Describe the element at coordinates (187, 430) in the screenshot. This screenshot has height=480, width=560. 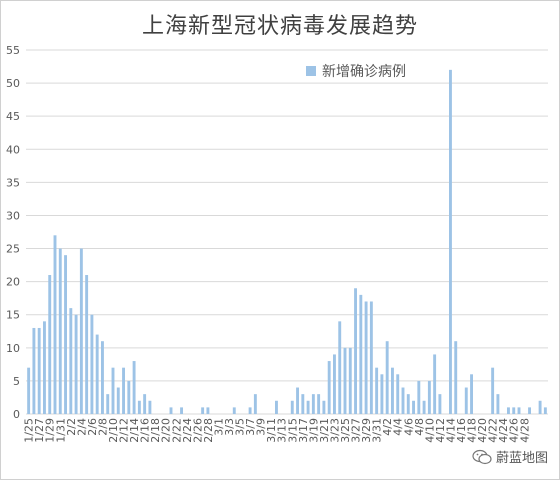
I see `x-tick-label: 2/24` at that location.